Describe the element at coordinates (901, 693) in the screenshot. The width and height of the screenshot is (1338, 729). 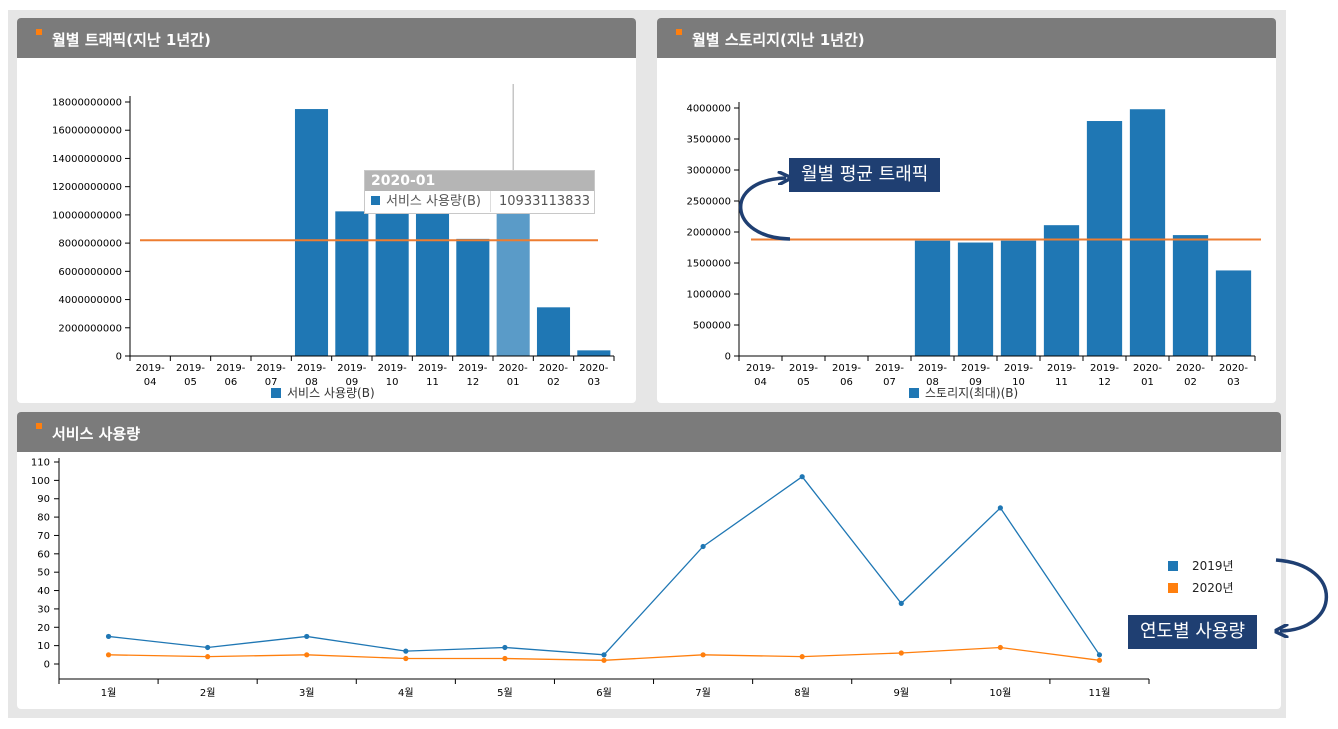
I see `x-tick-label: 9월` at that location.